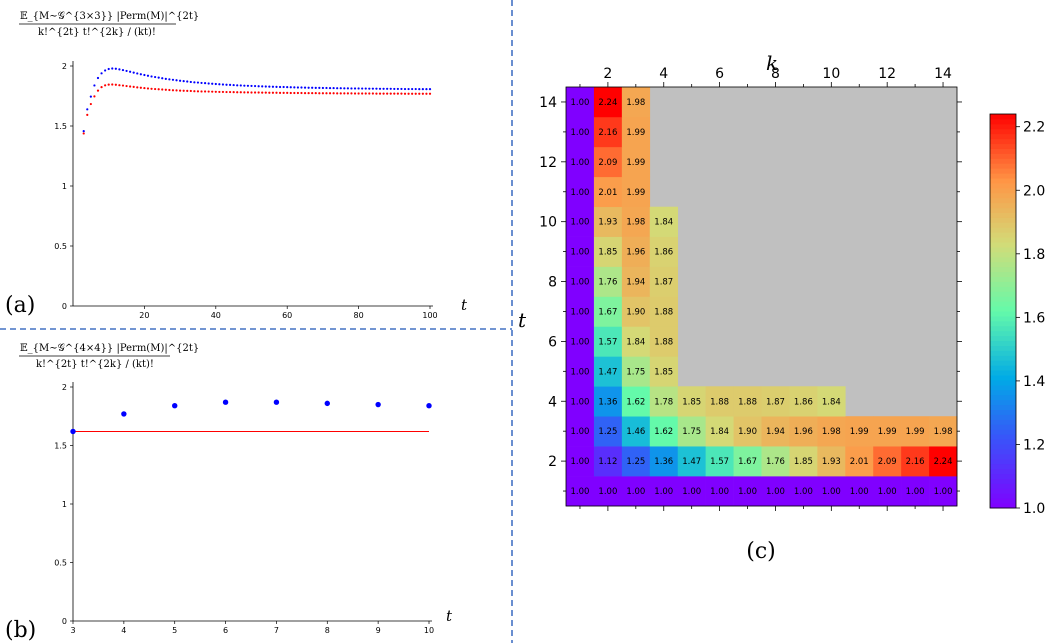 This screenshot has height=643, width=1050. Describe the element at coordinates (775, 402) in the screenshot. I see `heatmap-cell-label: 1.87` at that location.